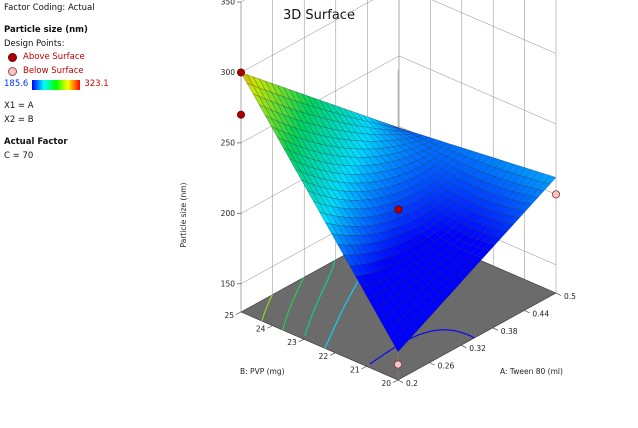 The height and width of the screenshot is (428, 638). I want to click on x-axis-title: A: Tween 80 (ml), so click(531, 371).